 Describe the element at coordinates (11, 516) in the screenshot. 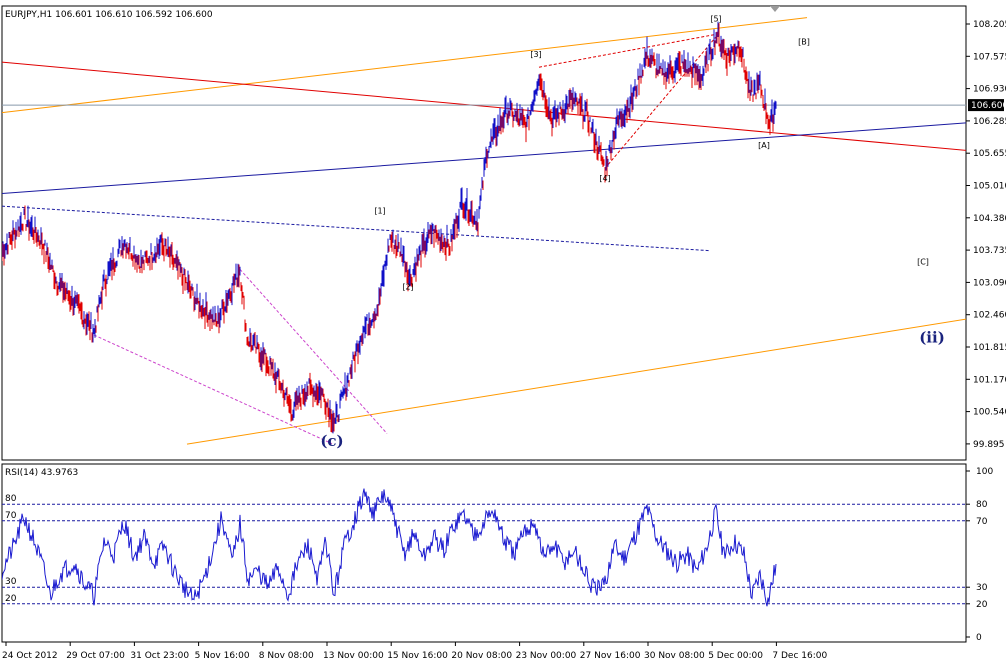

I see `rsi-level-label: 70` at that location.